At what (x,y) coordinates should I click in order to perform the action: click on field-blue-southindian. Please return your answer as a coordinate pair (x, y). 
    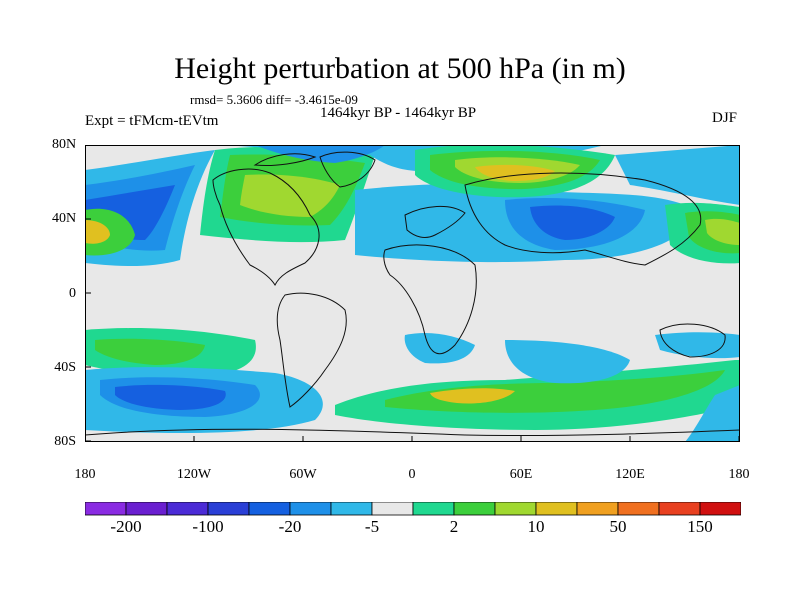
    Looking at the image, I should click on (567, 362).